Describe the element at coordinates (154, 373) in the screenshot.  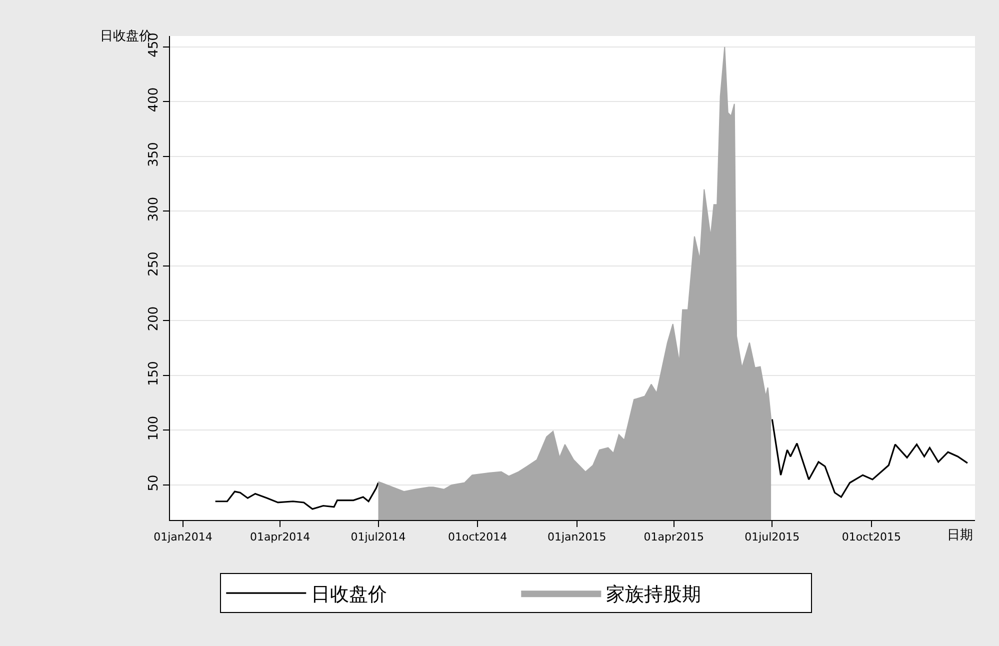
I see `y-tick-label: 150` at that location.